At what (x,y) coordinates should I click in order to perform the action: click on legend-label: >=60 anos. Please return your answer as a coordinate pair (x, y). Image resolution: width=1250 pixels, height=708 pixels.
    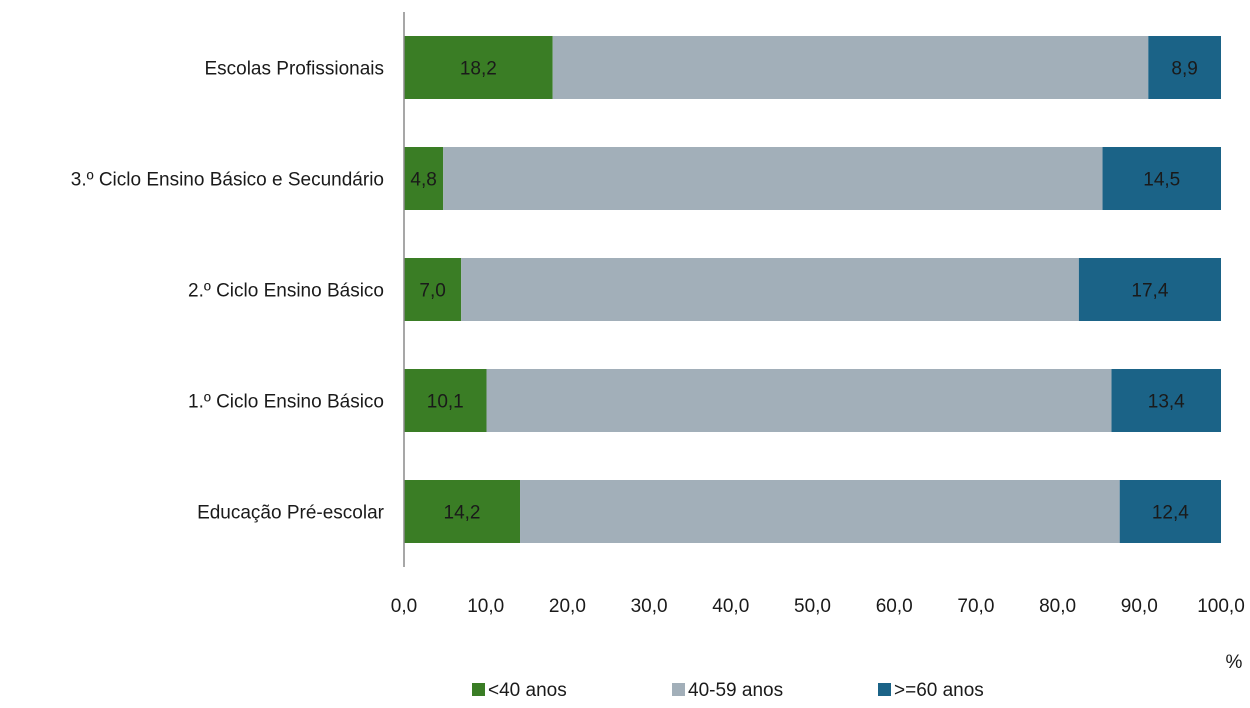
    Looking at the image, I should click on (939, 690).